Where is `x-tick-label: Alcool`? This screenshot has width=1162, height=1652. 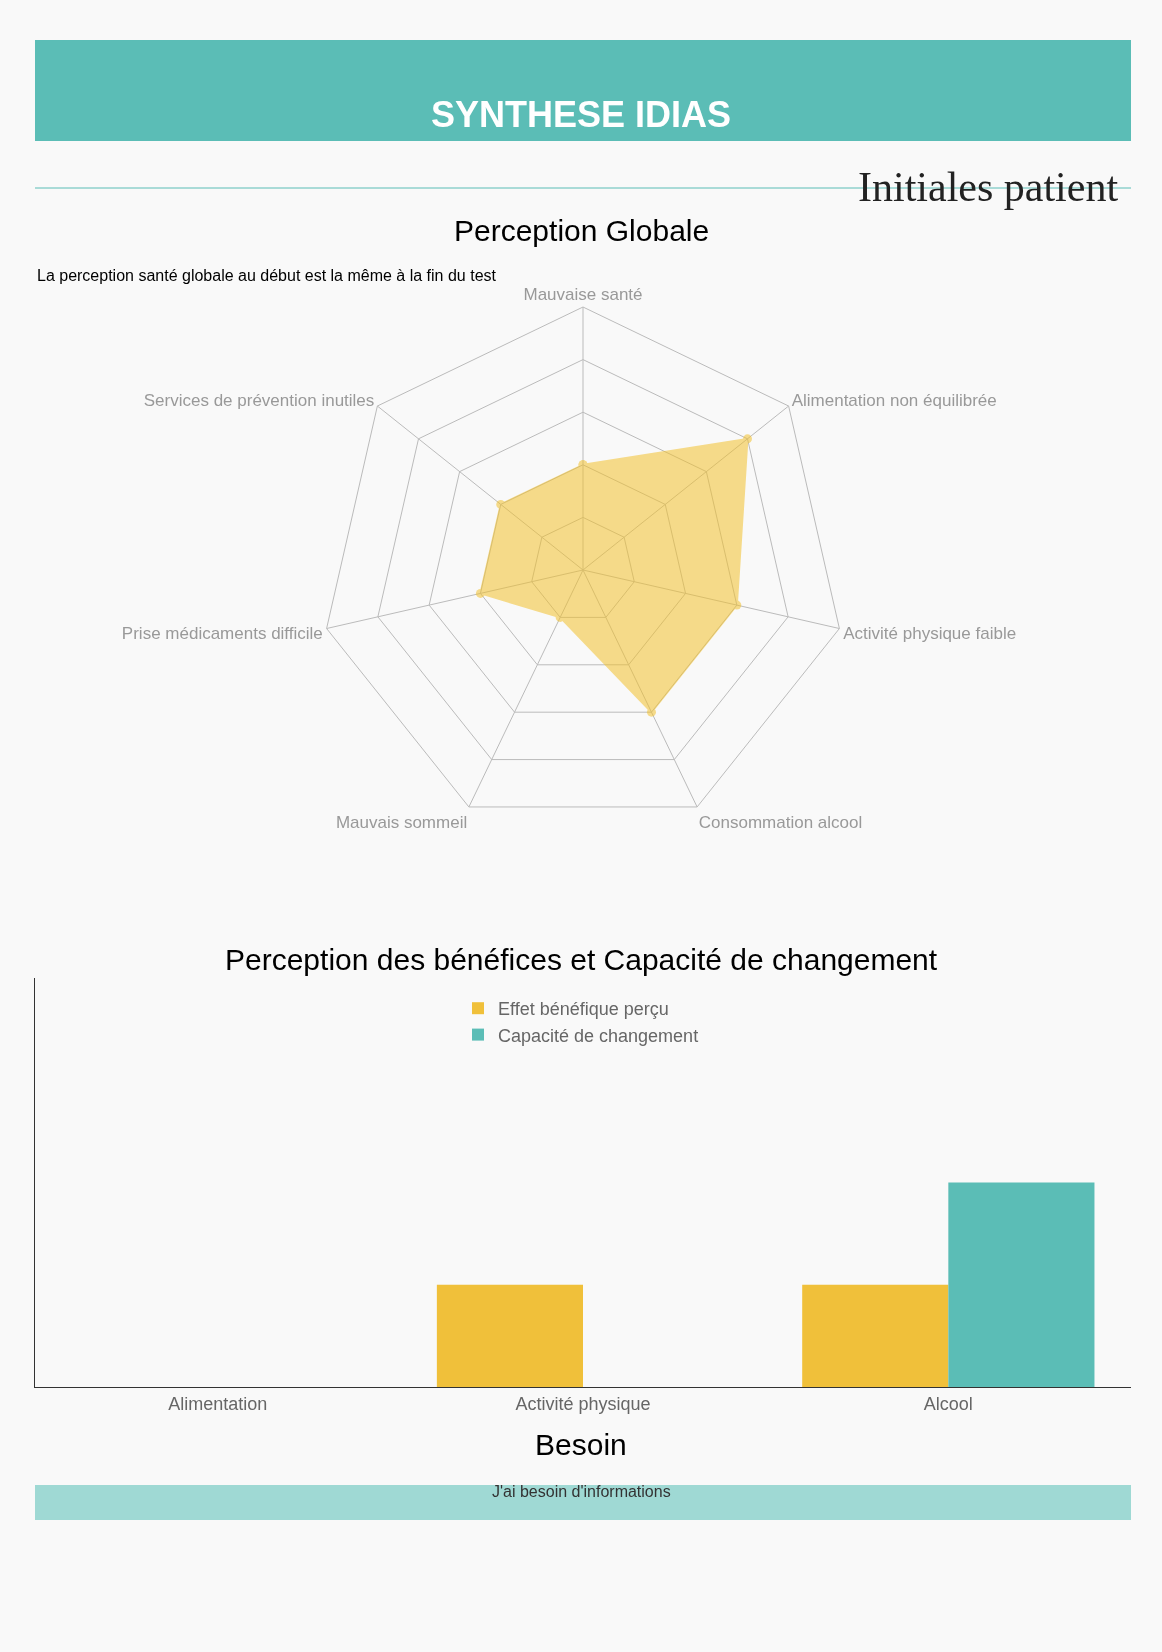
x-tick-label: Alcool is located at coordinates (948, 1403).